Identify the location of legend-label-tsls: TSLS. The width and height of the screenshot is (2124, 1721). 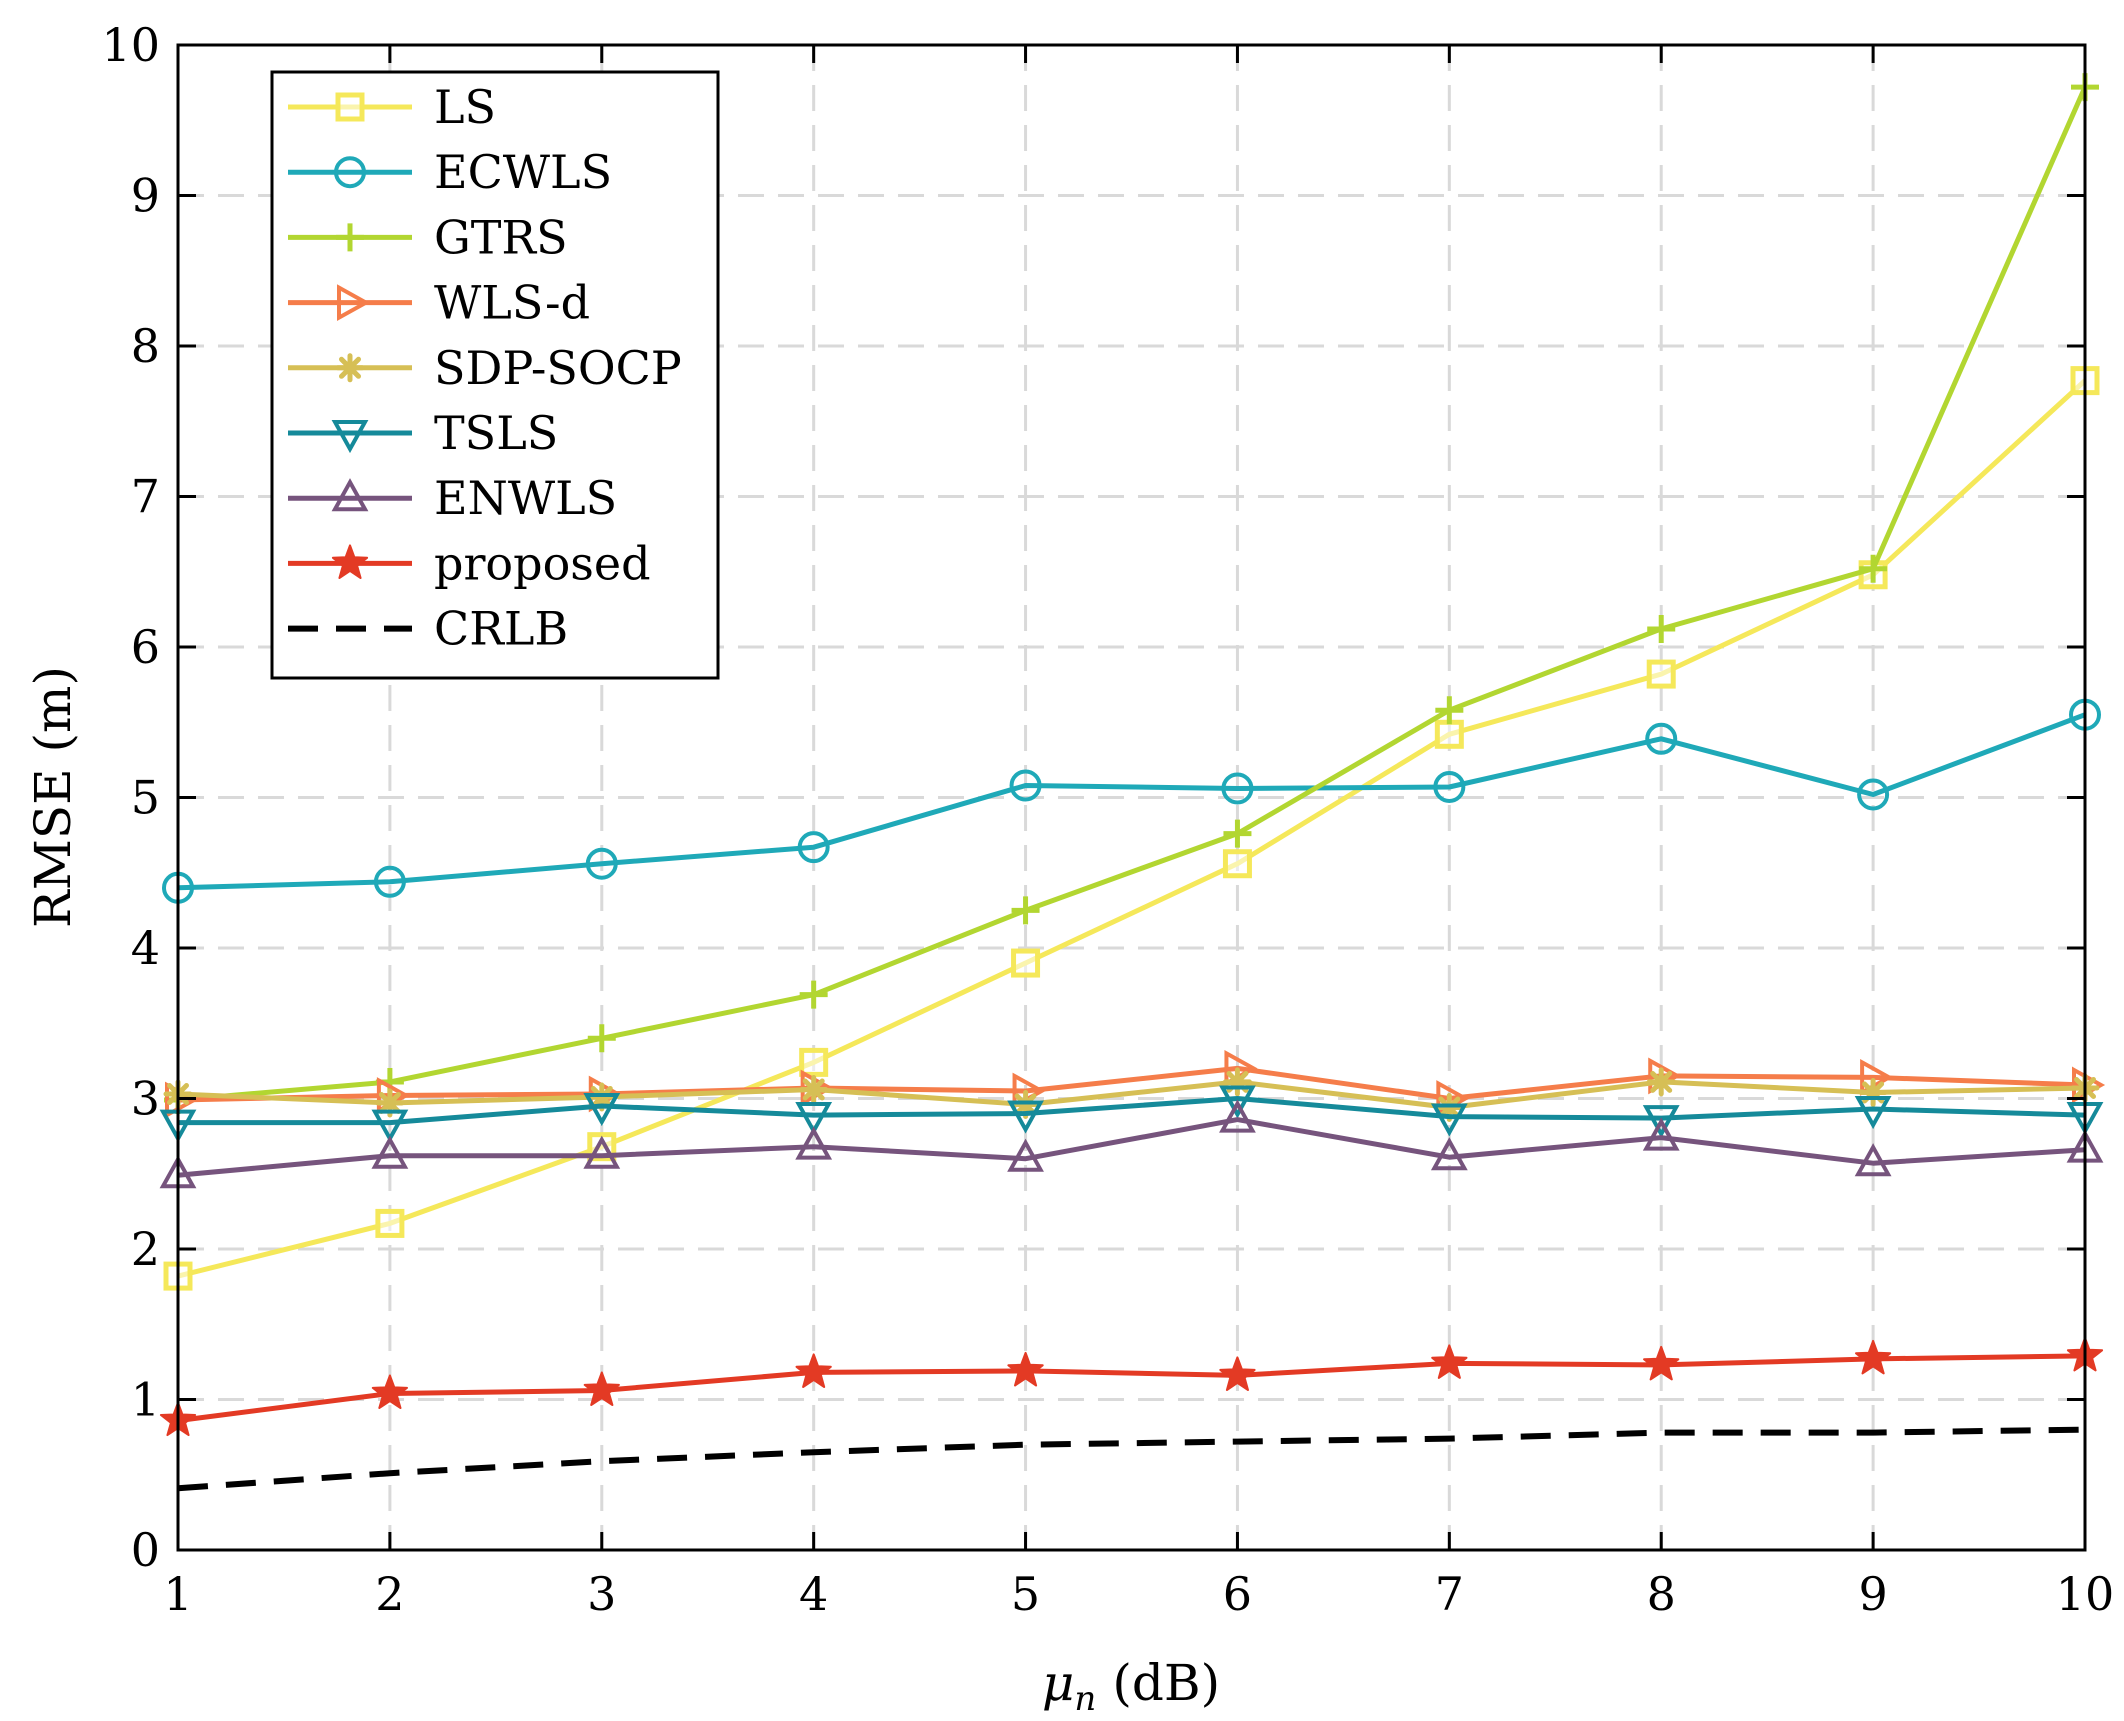
(496, 433).